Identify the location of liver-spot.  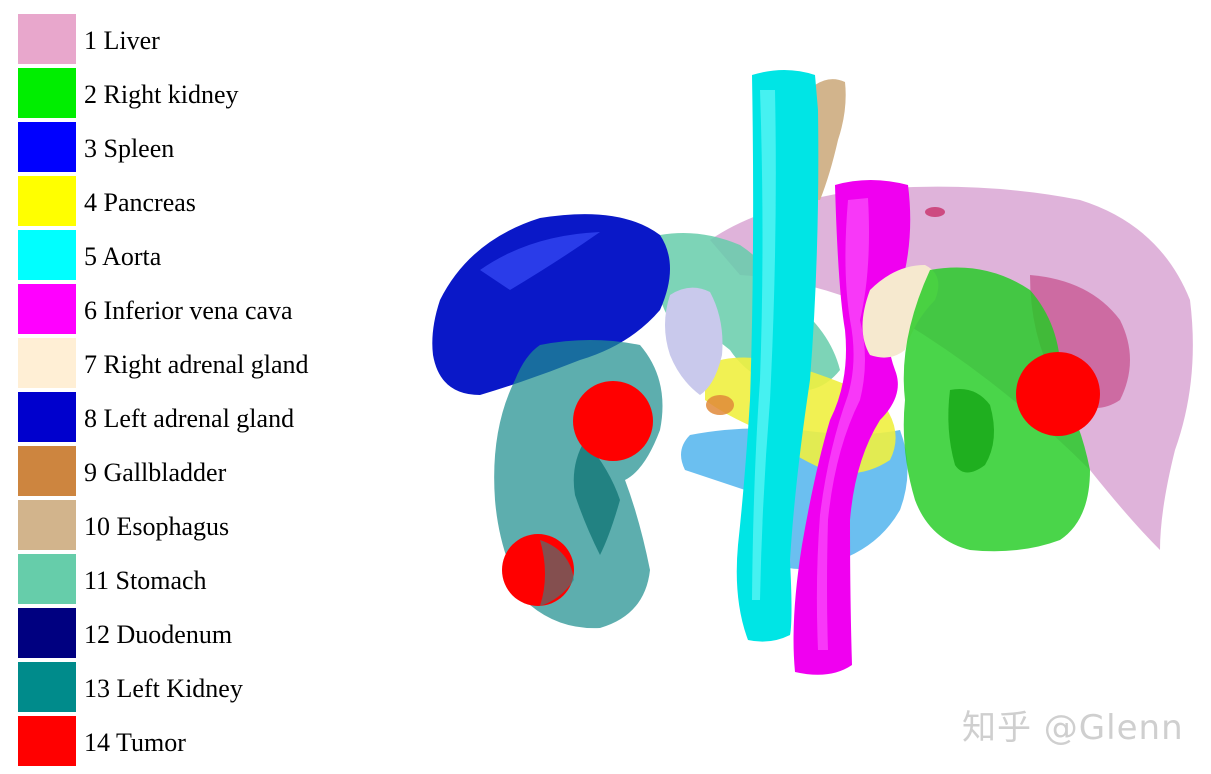
(935, 212).